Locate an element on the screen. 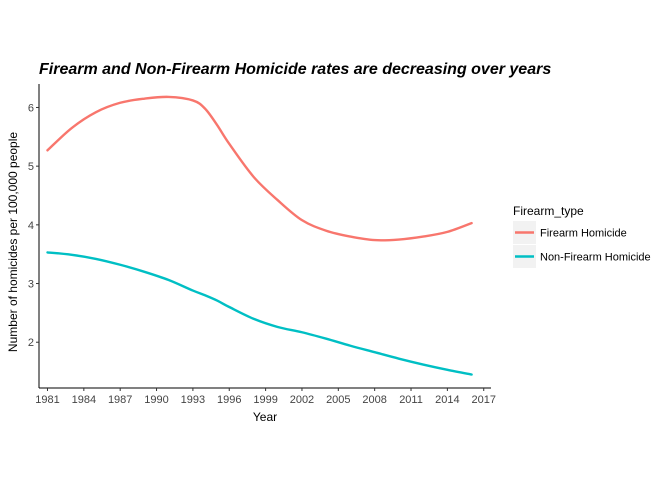 Image resolution: width=672 pixels, height=480 pixels. legend-item-1: Non-Firearm Homicide is located at coordinates (582, 256).